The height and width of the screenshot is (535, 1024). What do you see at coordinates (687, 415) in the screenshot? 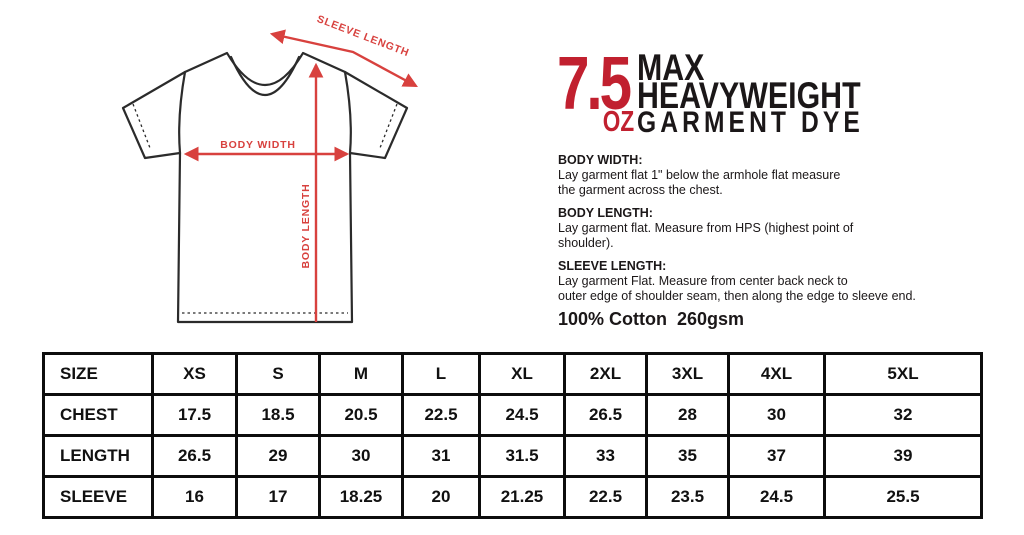
I see `table-cell: 28` at bounding box center [687, 415].